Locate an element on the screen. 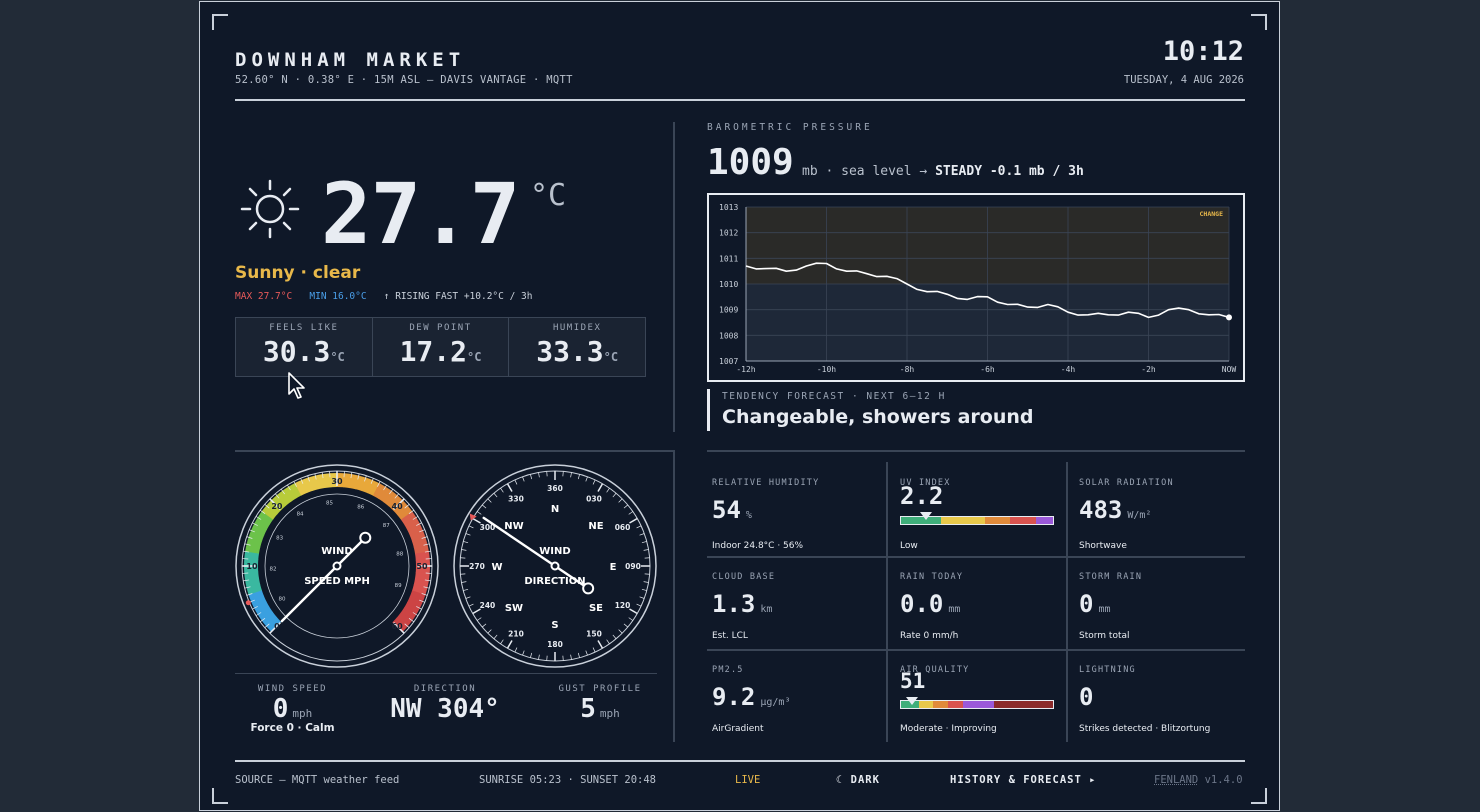 The image size is (1480, 812). speed-needle-tail is located at coordinates (365, 537).